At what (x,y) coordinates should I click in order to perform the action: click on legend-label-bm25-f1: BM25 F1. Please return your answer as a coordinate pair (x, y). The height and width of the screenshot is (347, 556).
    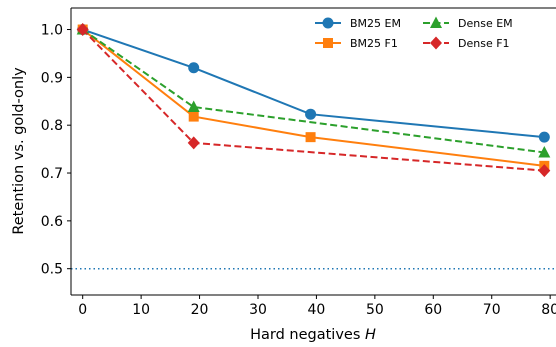
    Looking at the image, I should click on (374, 43).